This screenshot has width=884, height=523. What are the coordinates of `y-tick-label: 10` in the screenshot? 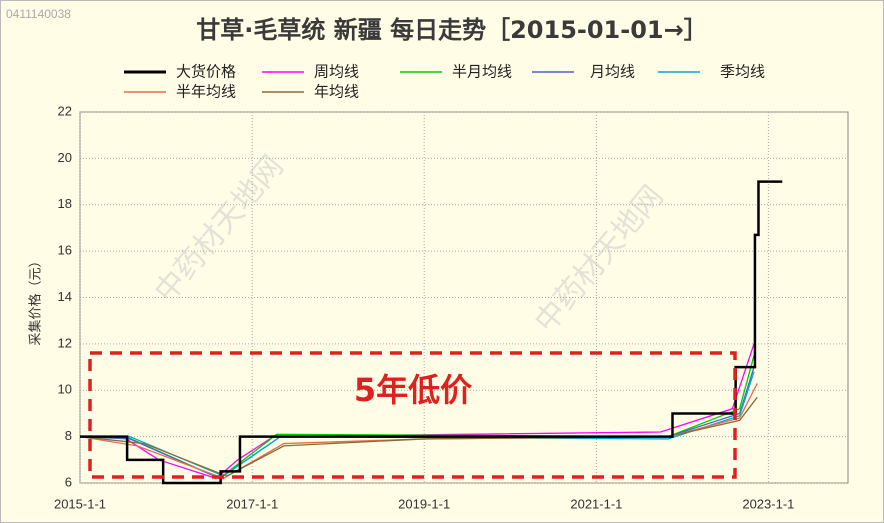 It's located at (65, 389).